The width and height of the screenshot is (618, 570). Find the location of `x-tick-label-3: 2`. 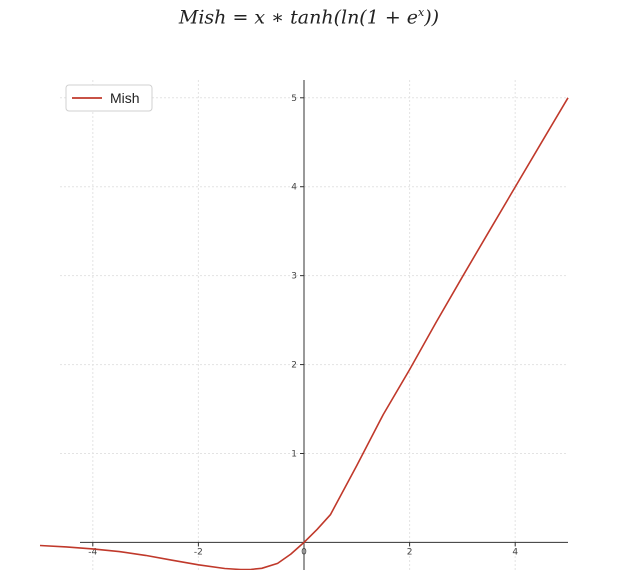

x-tick-label-3: 2 is located at coordinates (410, 552).